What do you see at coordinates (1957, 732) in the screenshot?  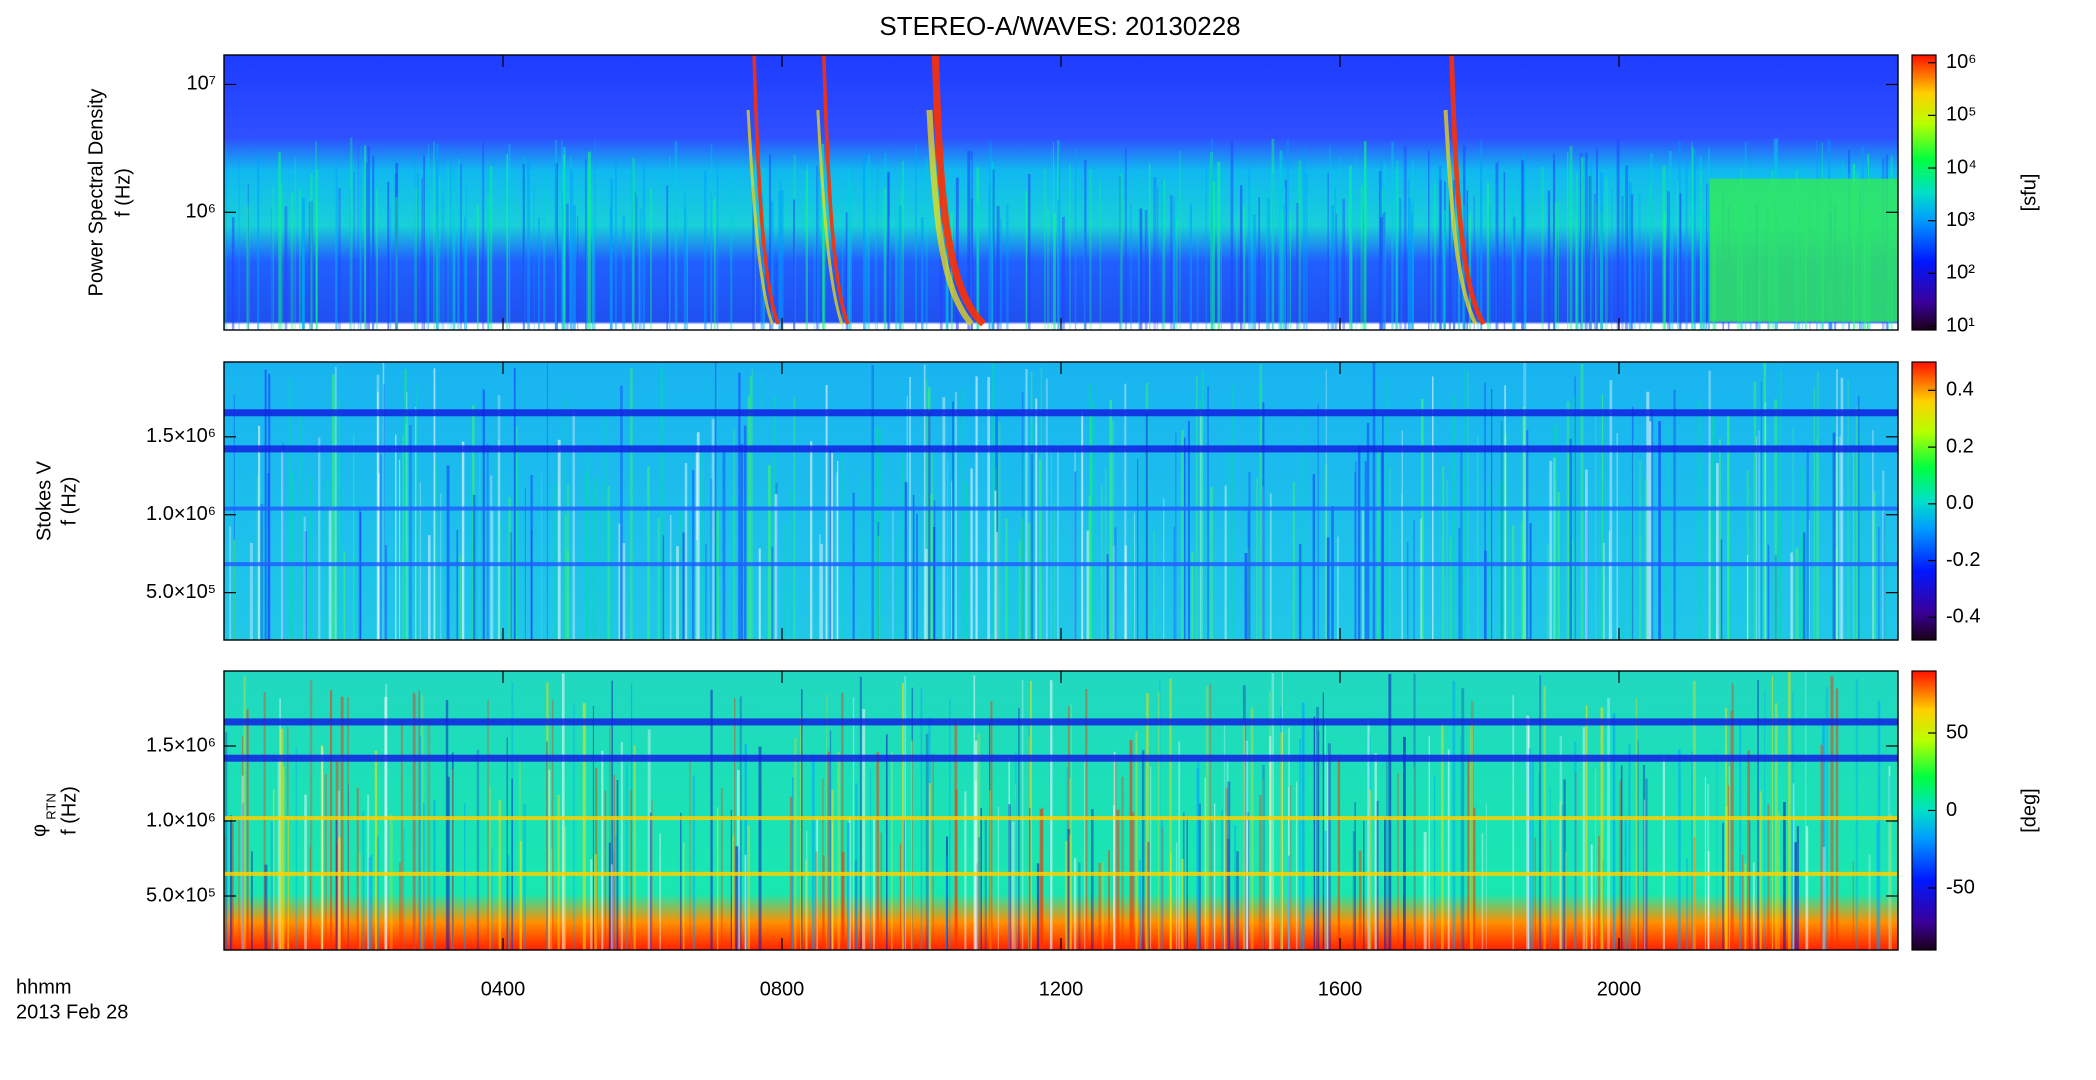 I see `colorbar-tick-label: 50` at bounding box center [1957, 732].